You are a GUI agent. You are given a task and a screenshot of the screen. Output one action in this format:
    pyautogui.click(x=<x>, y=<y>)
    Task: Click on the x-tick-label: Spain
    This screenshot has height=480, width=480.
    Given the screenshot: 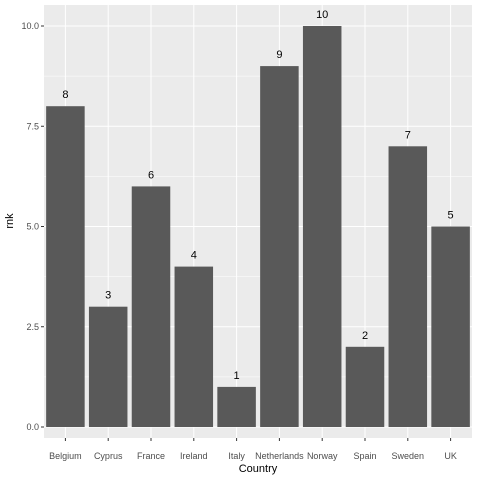 What is the action you would take?
    pyautogui.click(x=364, y=456)
    